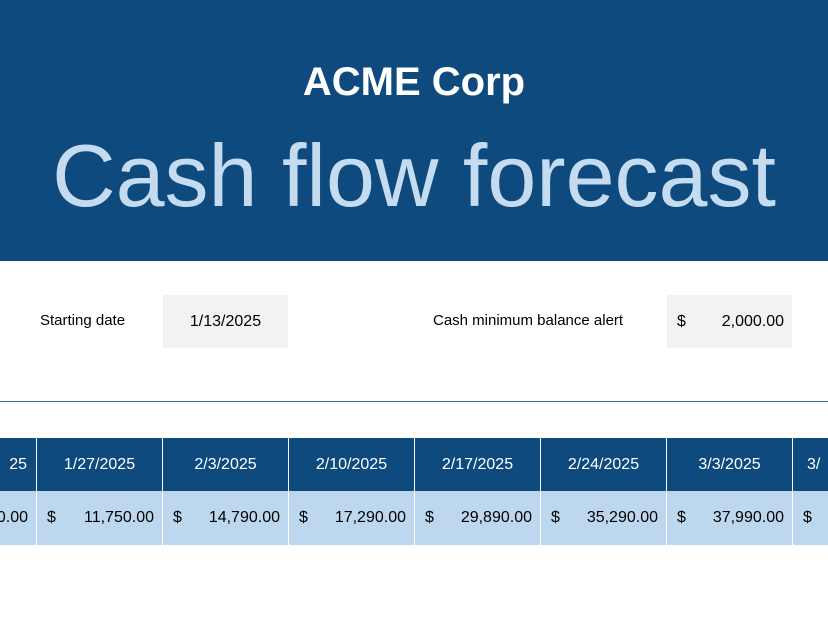 This screenshot has height=621, width=828. I want to click on date-header: 3/3/2025, so click(729, 464).